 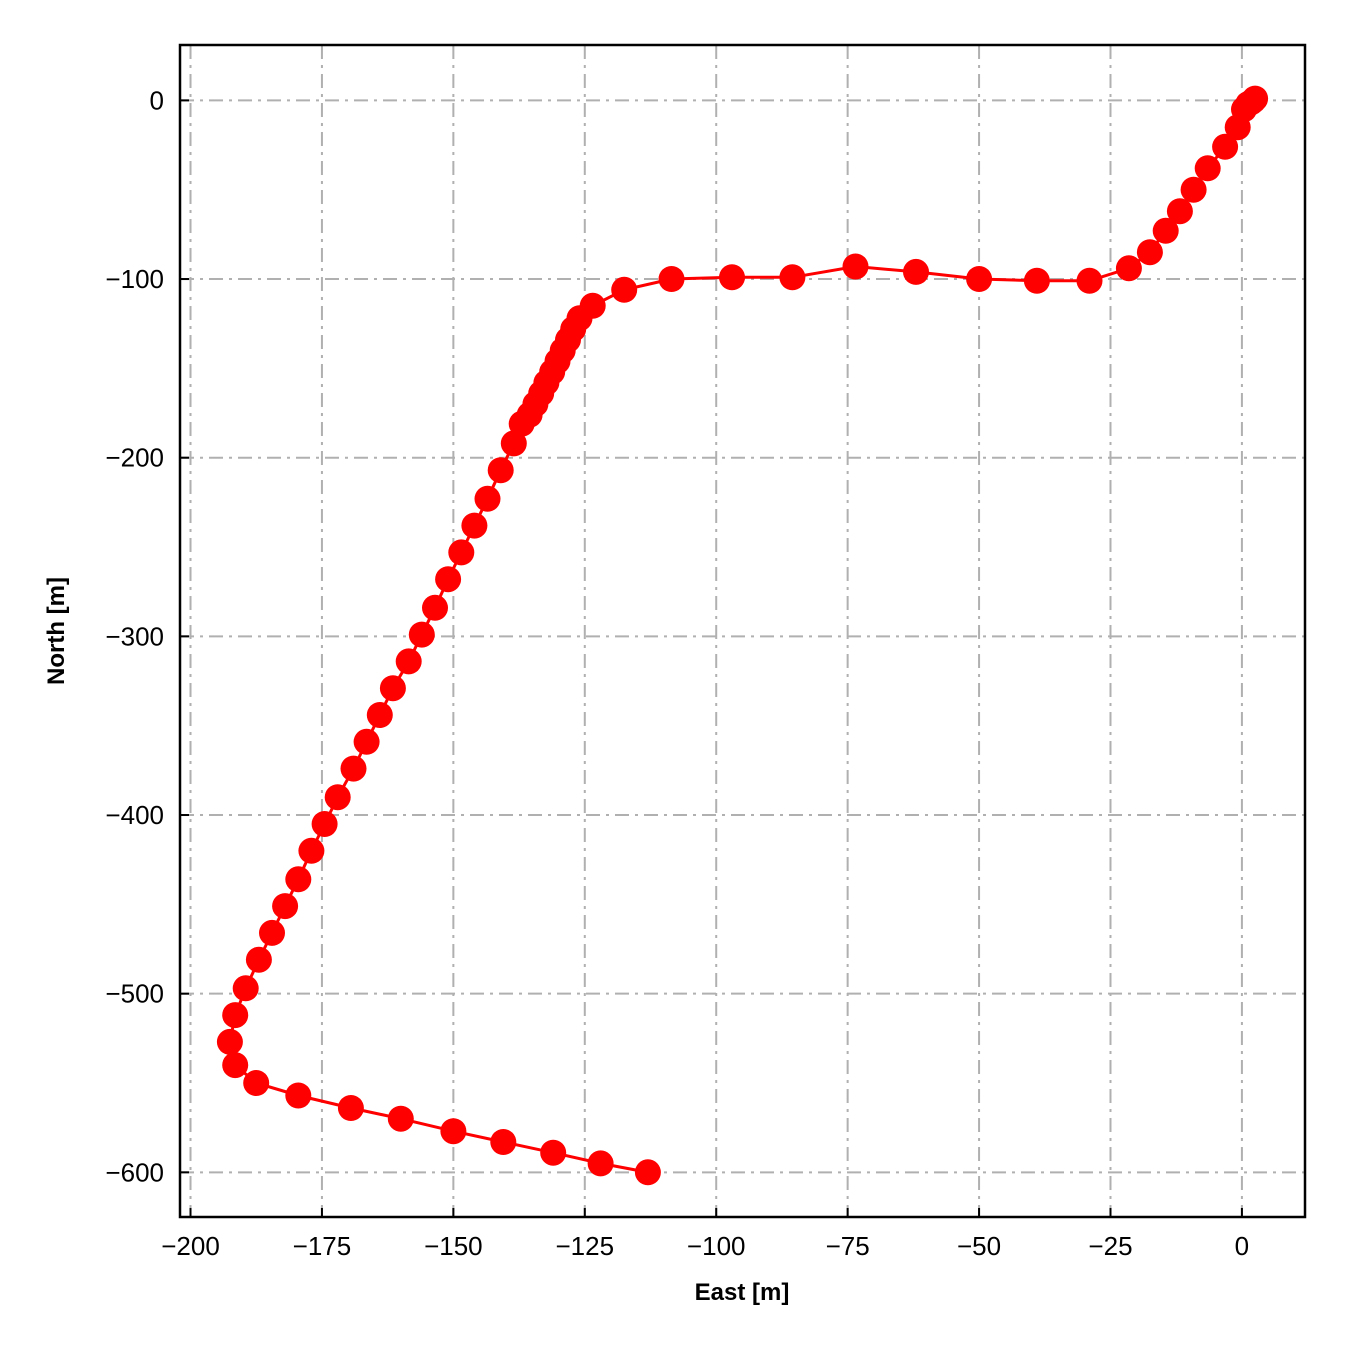 What do you see at coordinates (134, 279) in the screenshot?
I see `y-tick-label: −100` at bounding box center [134, 279].